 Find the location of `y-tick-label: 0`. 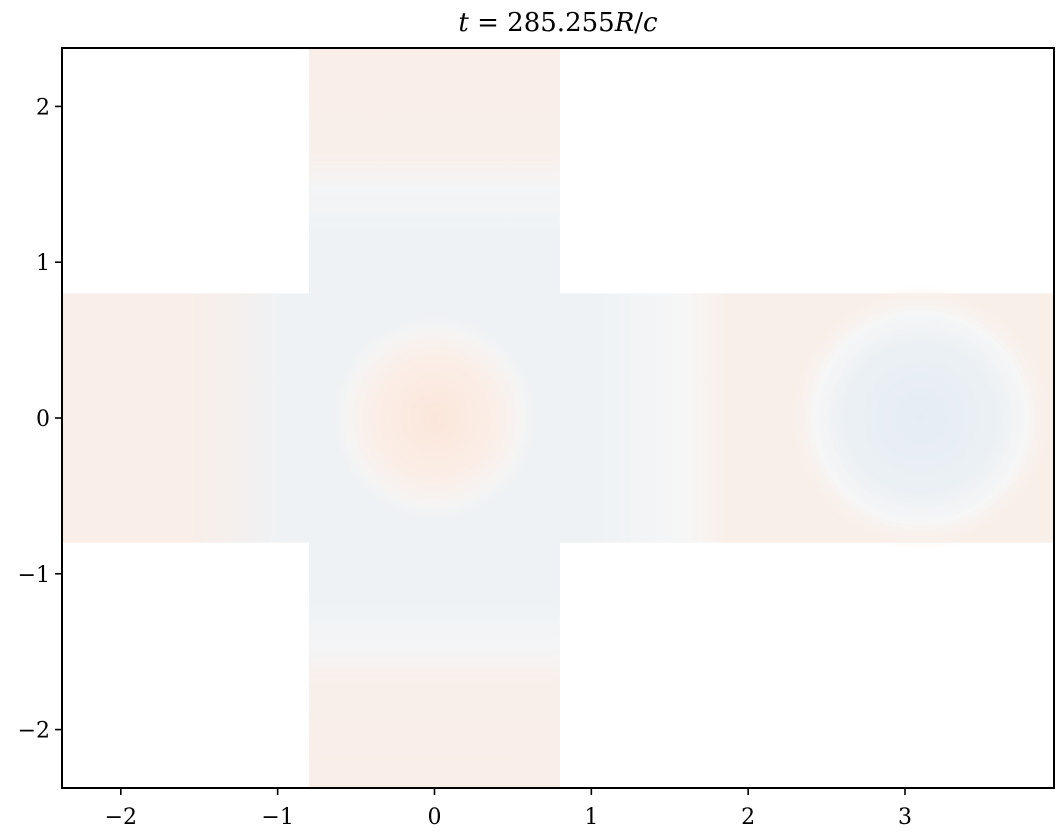

y-tick-label: 0 is located at coordinates (43, 419).